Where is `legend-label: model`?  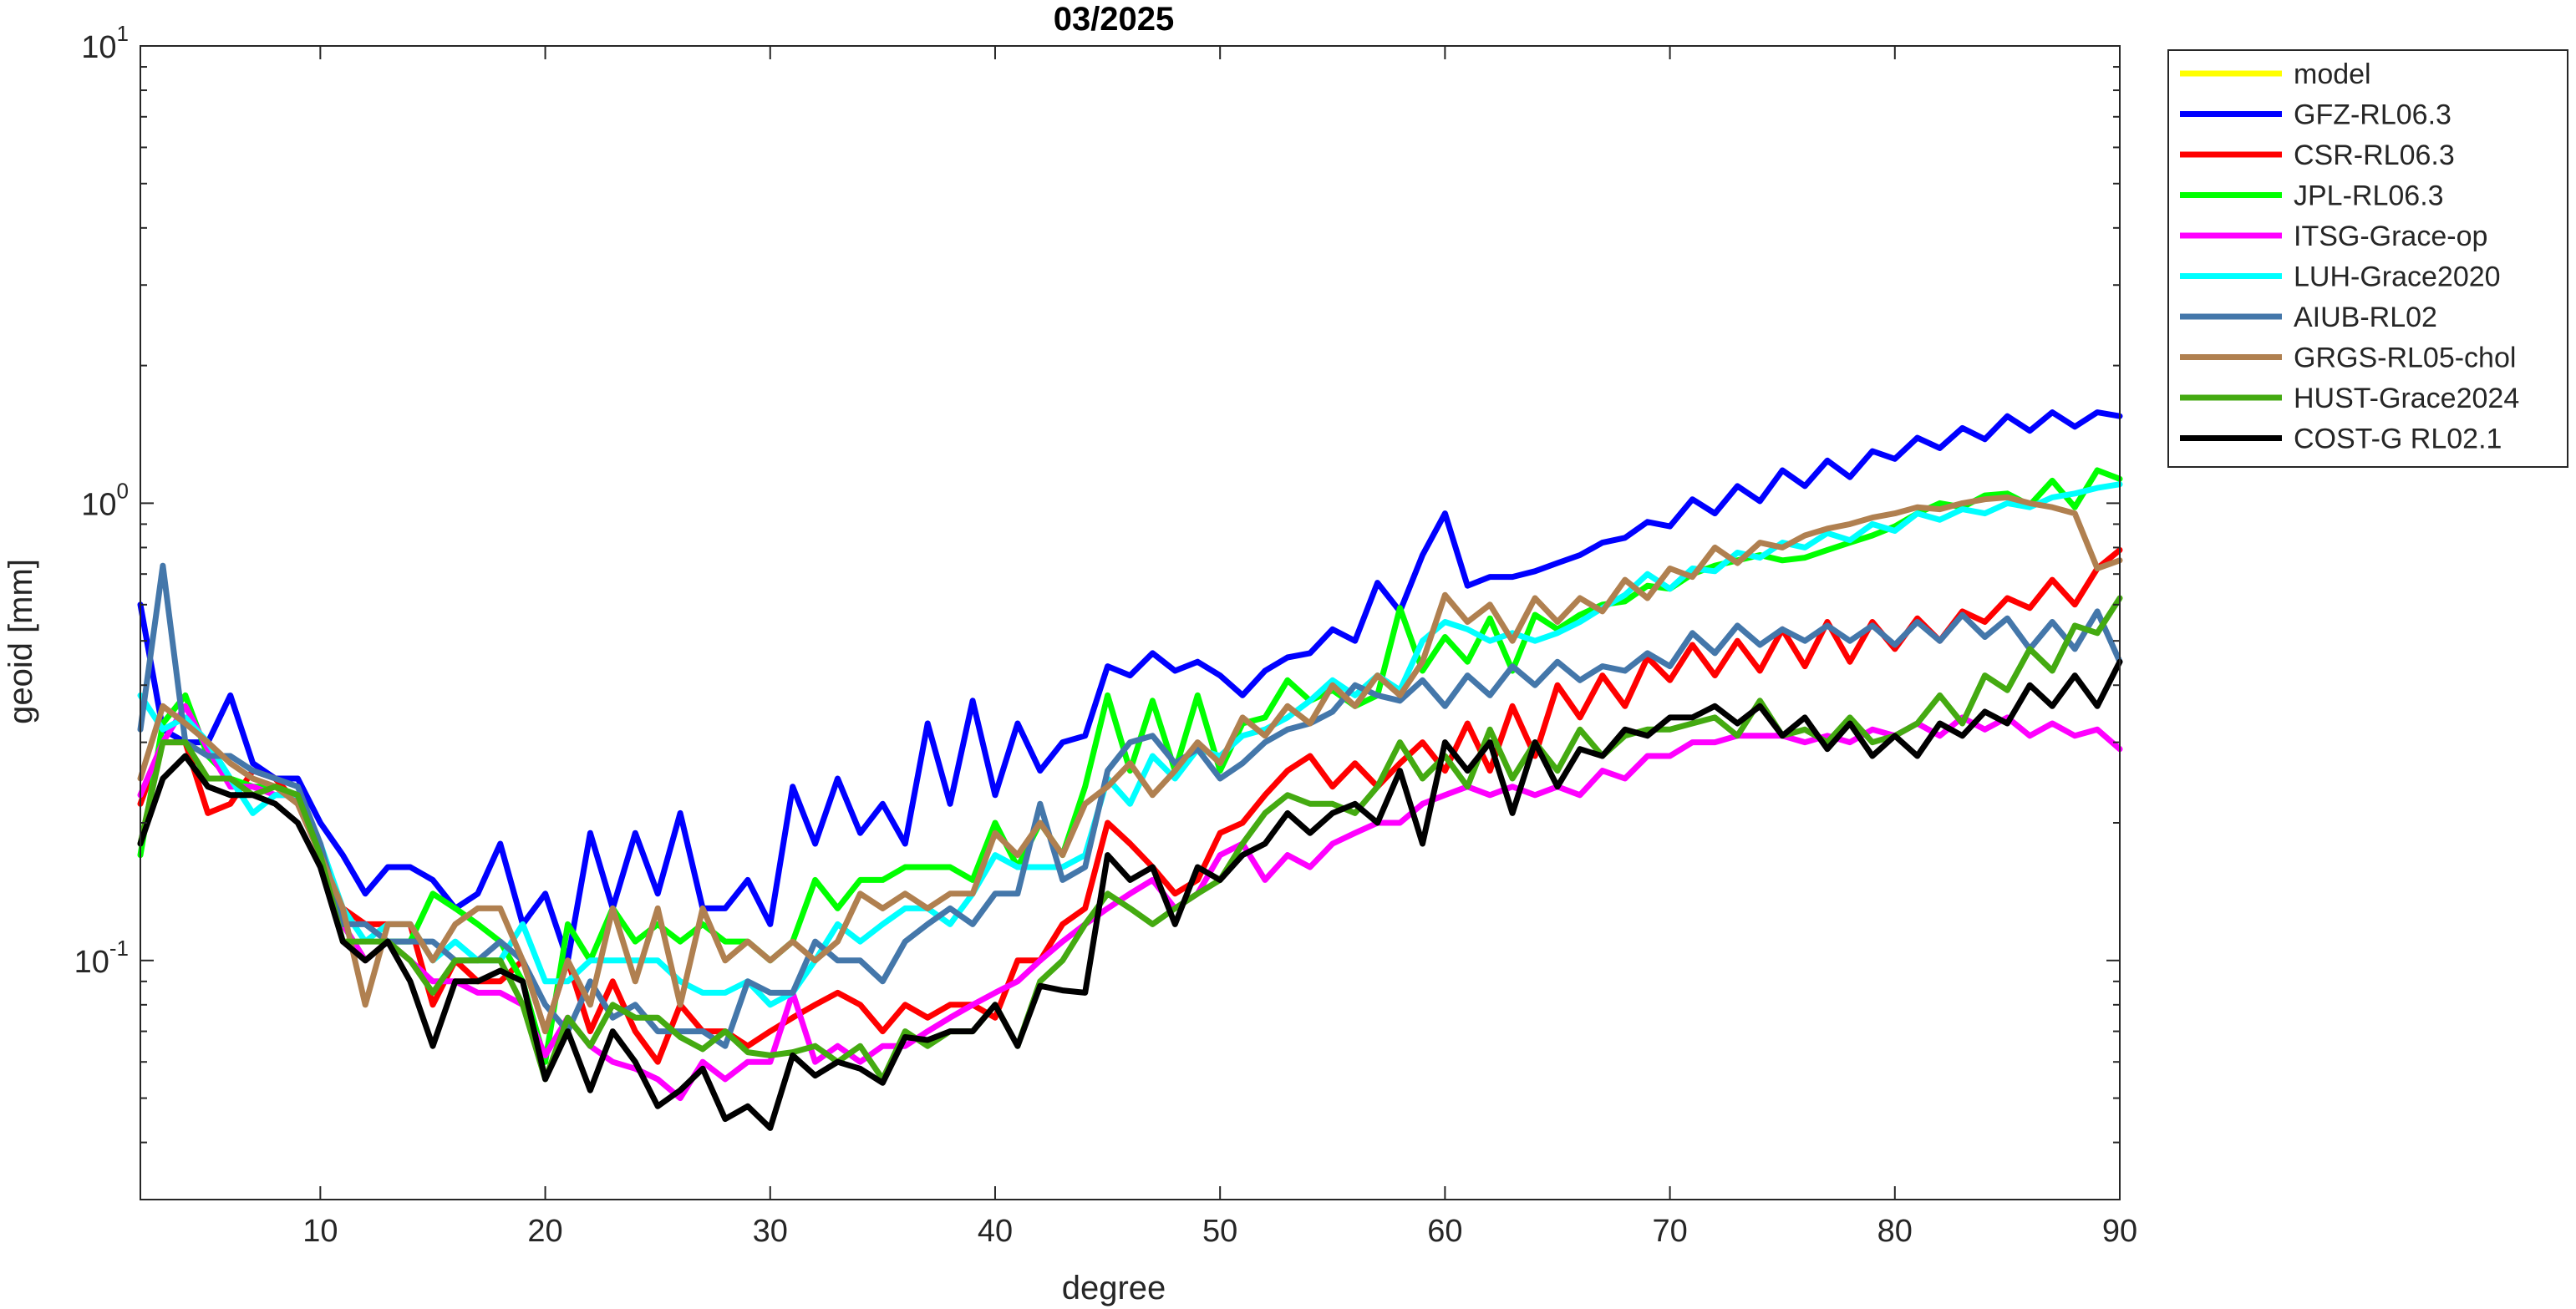 legend-label: model is located at coordinates (2332, 74).